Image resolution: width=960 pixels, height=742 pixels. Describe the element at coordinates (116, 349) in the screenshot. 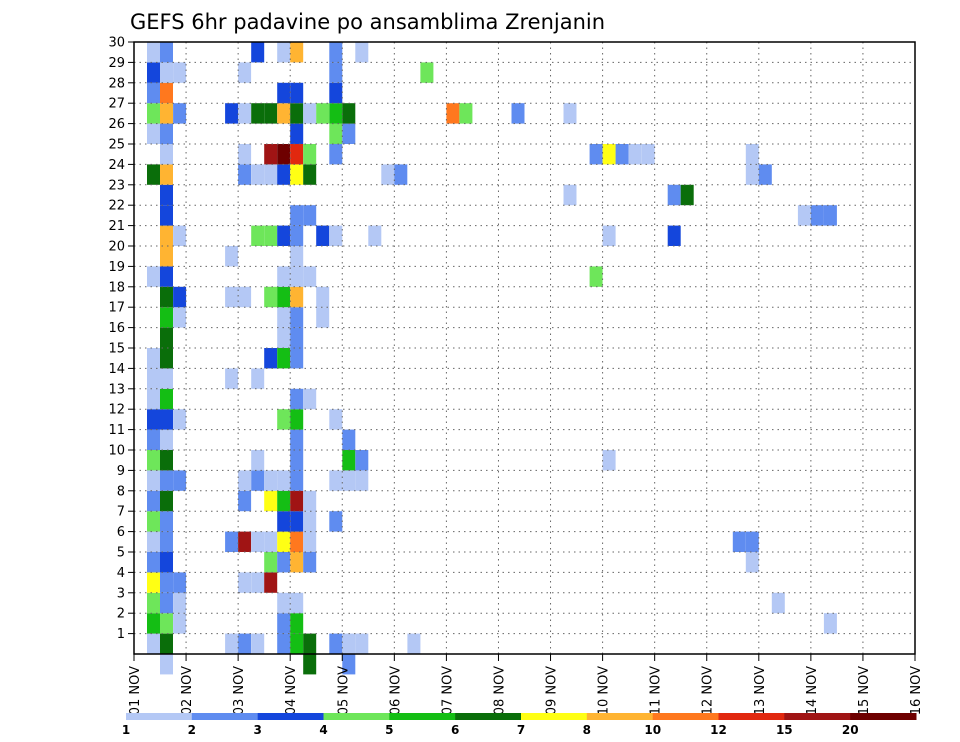

I see `y-tick-label: 15` at that location.